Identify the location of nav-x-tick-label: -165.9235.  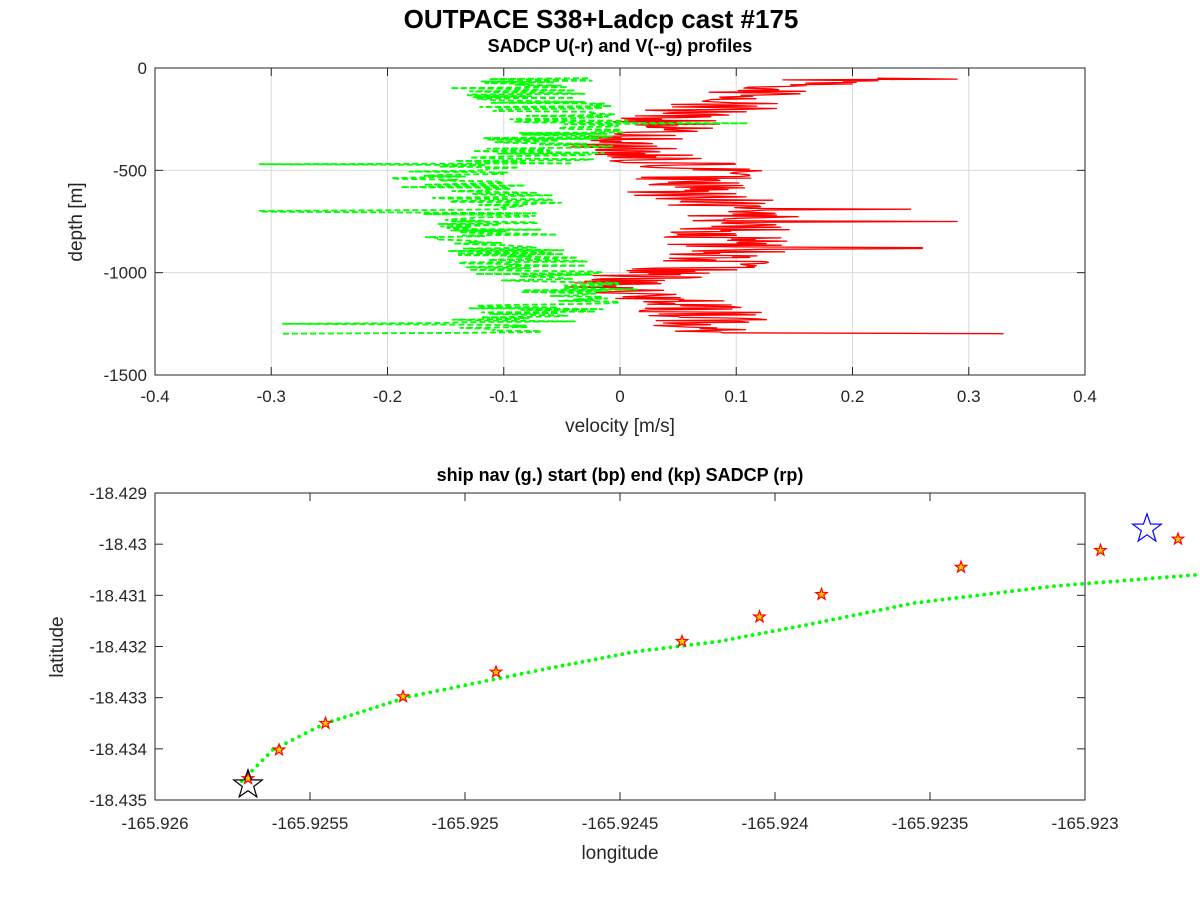
(930, 823).